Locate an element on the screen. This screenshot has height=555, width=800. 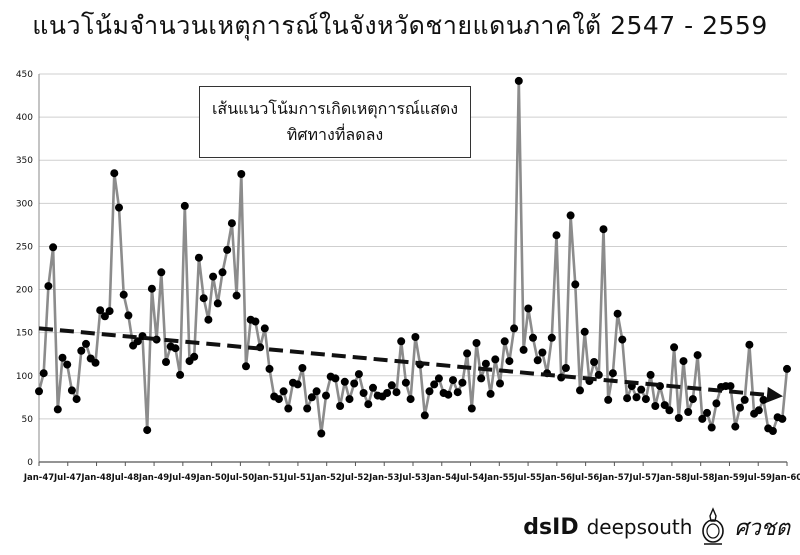
y-tick-label: 100 is located at coordinates (24, 377).